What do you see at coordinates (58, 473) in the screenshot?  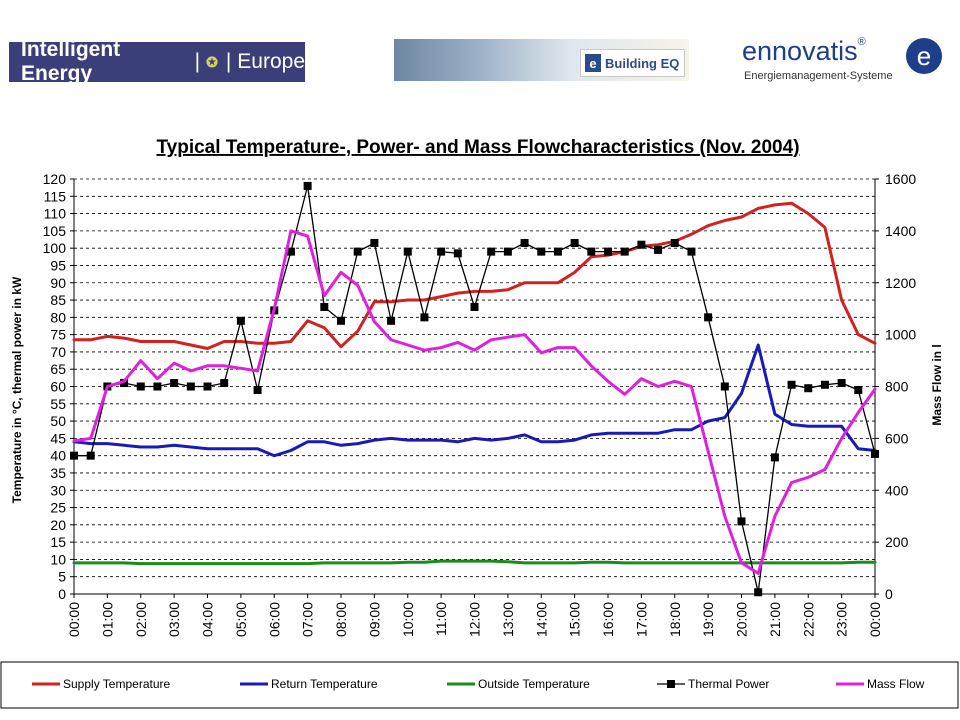 I see `y-tick-label: 35` at bounding box center [58, 473].